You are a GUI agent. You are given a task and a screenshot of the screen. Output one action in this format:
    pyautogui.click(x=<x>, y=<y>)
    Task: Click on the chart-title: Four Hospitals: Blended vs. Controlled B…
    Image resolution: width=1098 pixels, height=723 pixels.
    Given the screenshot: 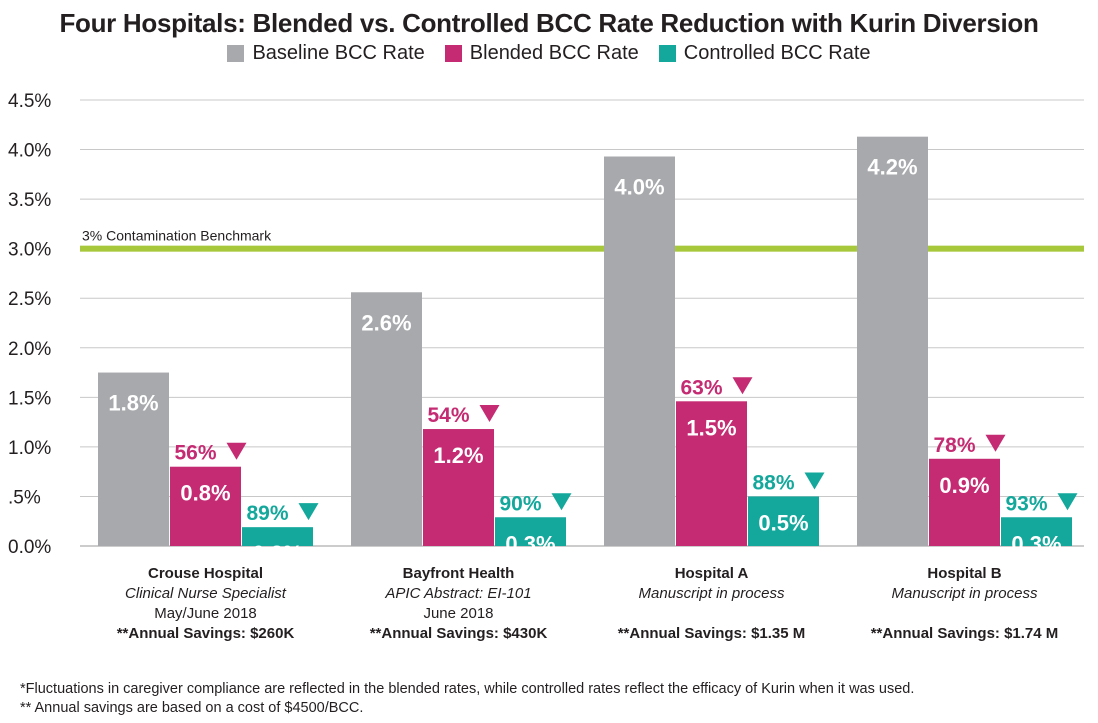 What is the action you would take?
    pyautogui.click(x=549, y=23)
    